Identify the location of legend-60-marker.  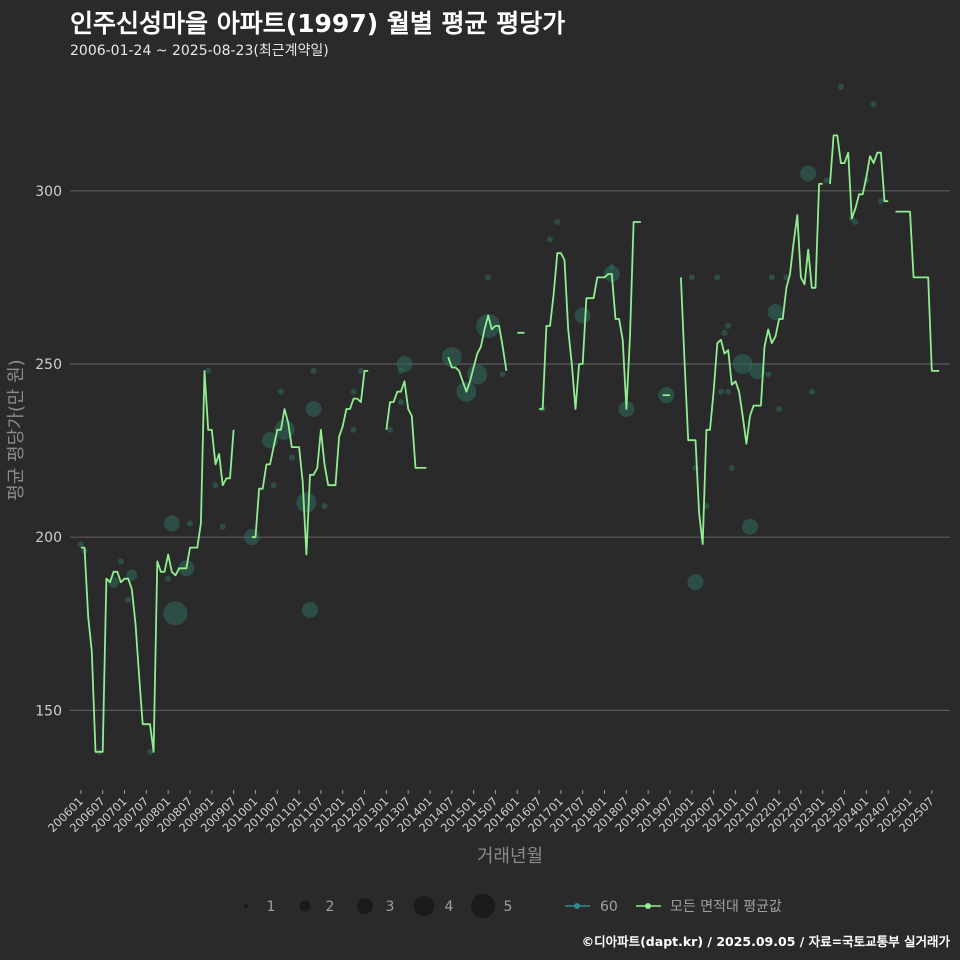
(577, 906).